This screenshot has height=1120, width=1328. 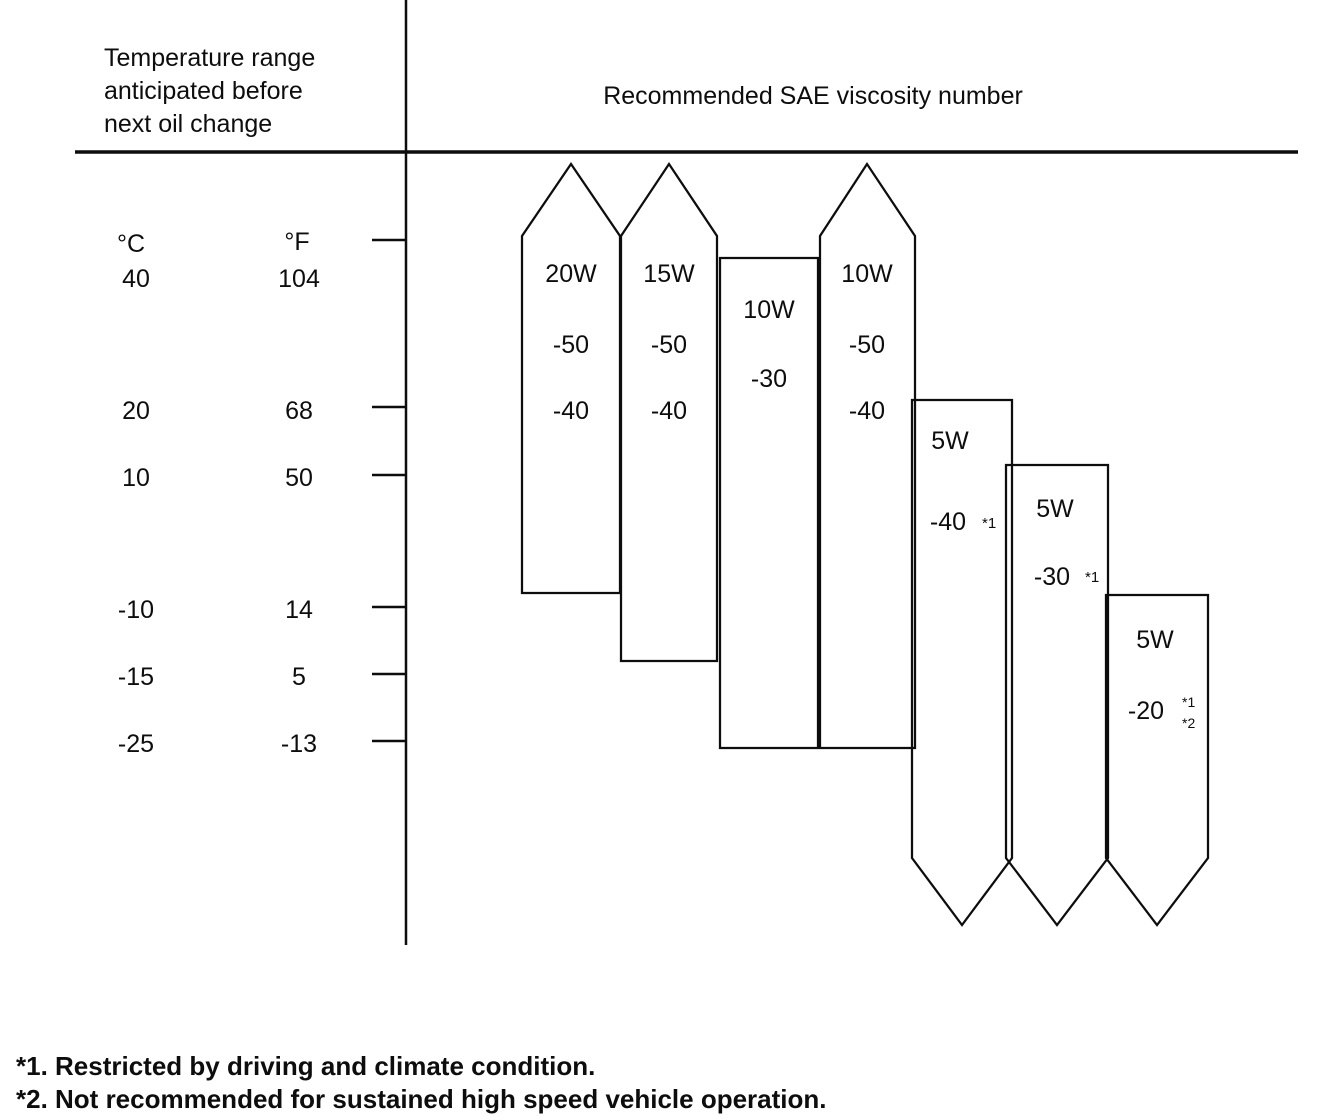 What do you see at coordinates (188, 124) in the screenshot?
I see `left-axis-title-line: next oil change` at bounding box center [188, 124].